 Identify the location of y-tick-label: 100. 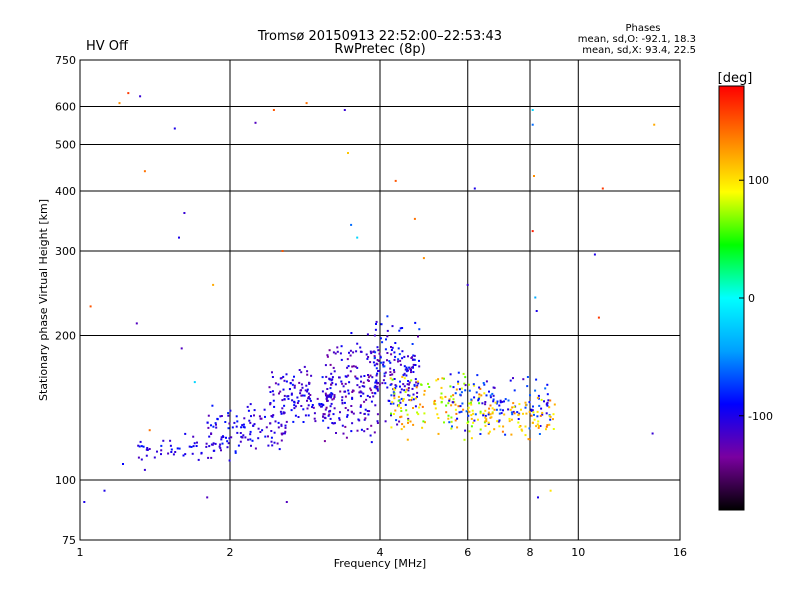
(65, 480).